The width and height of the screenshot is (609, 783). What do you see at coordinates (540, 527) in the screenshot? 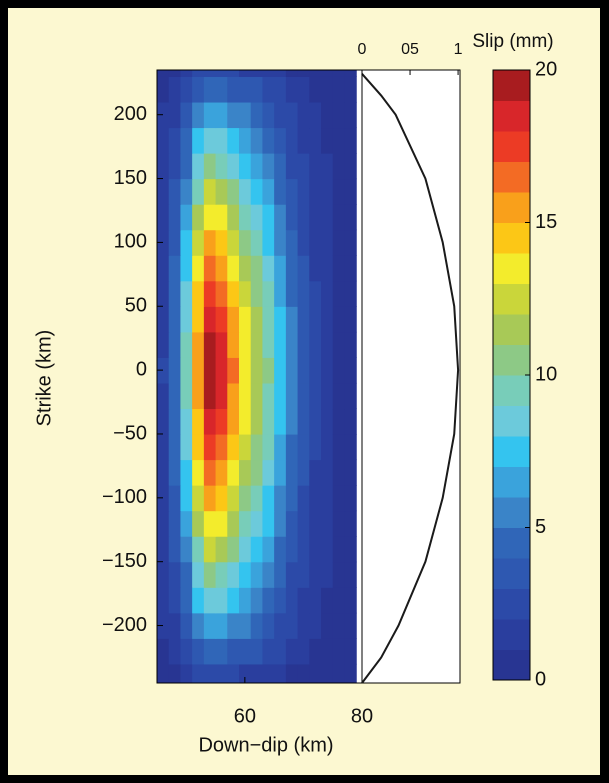
I see `colorbar-tick-label: 5` at bounding box center [540, 527].